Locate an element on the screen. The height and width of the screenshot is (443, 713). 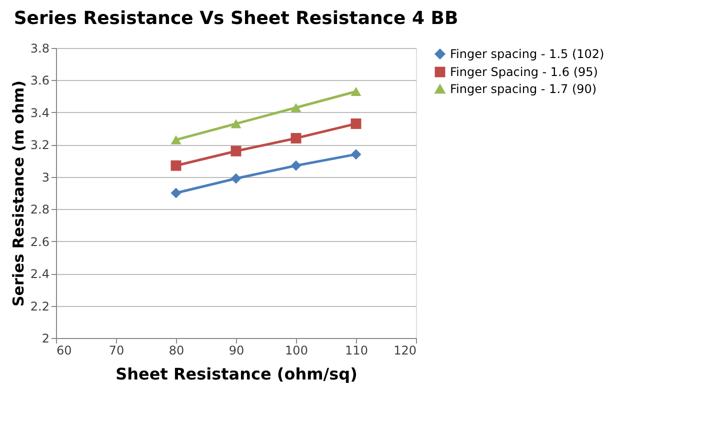
x-tick-label: 60 is located at coordinates (64, 351).